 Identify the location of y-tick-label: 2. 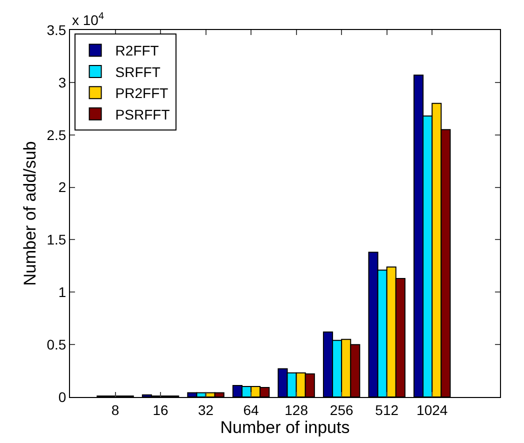
(62, 187).